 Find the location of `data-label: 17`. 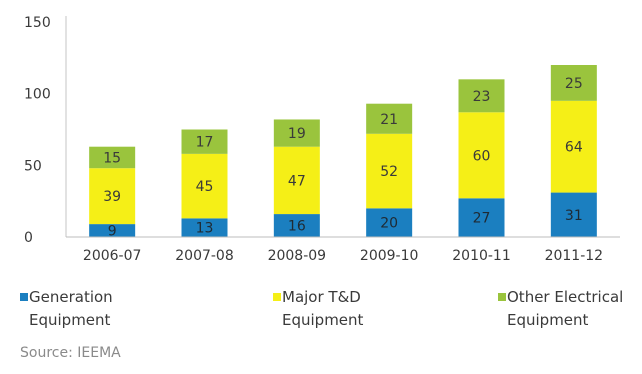

data-label: 17 is located at coordinates (205, 143).